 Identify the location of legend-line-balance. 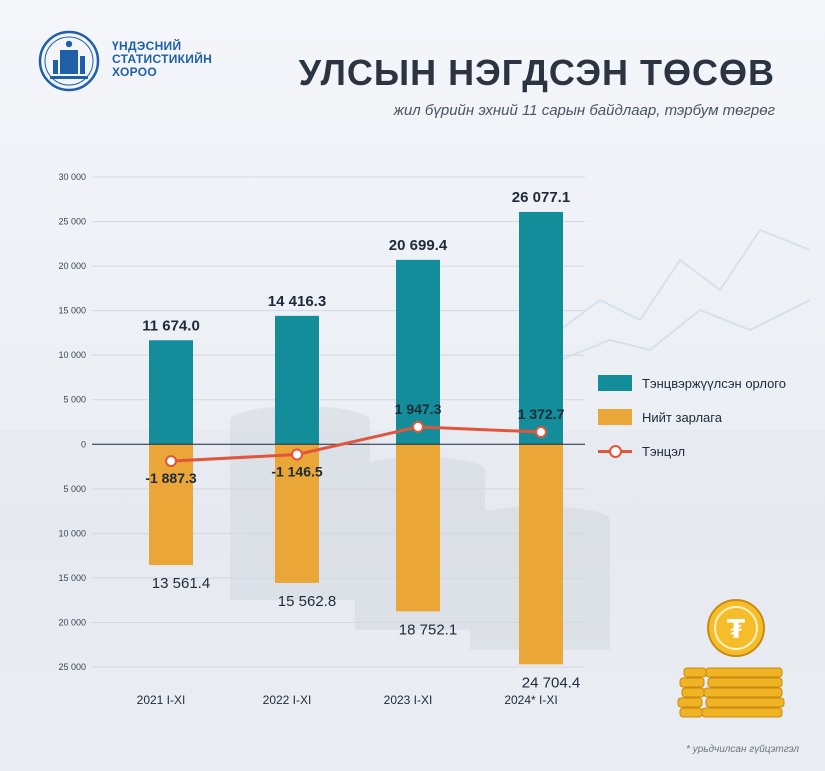
(615, 451).